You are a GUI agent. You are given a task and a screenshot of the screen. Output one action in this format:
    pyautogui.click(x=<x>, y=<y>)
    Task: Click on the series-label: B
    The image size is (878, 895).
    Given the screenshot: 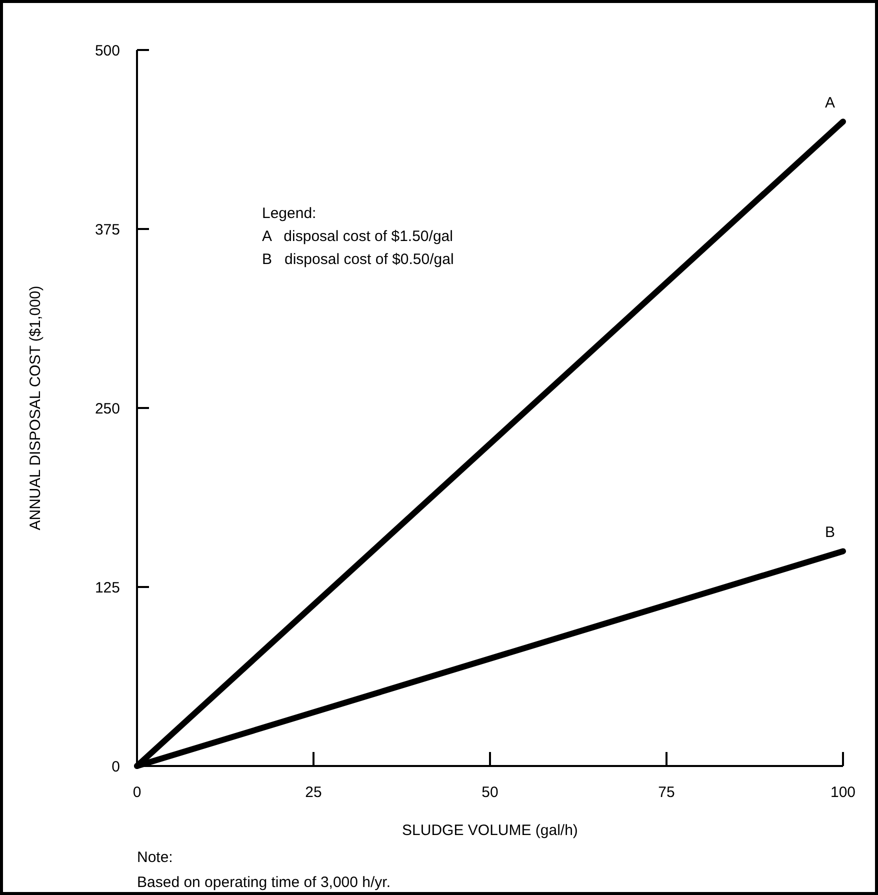 What is the action you would take?
    pyautogui.click(x=829, y=533)
    